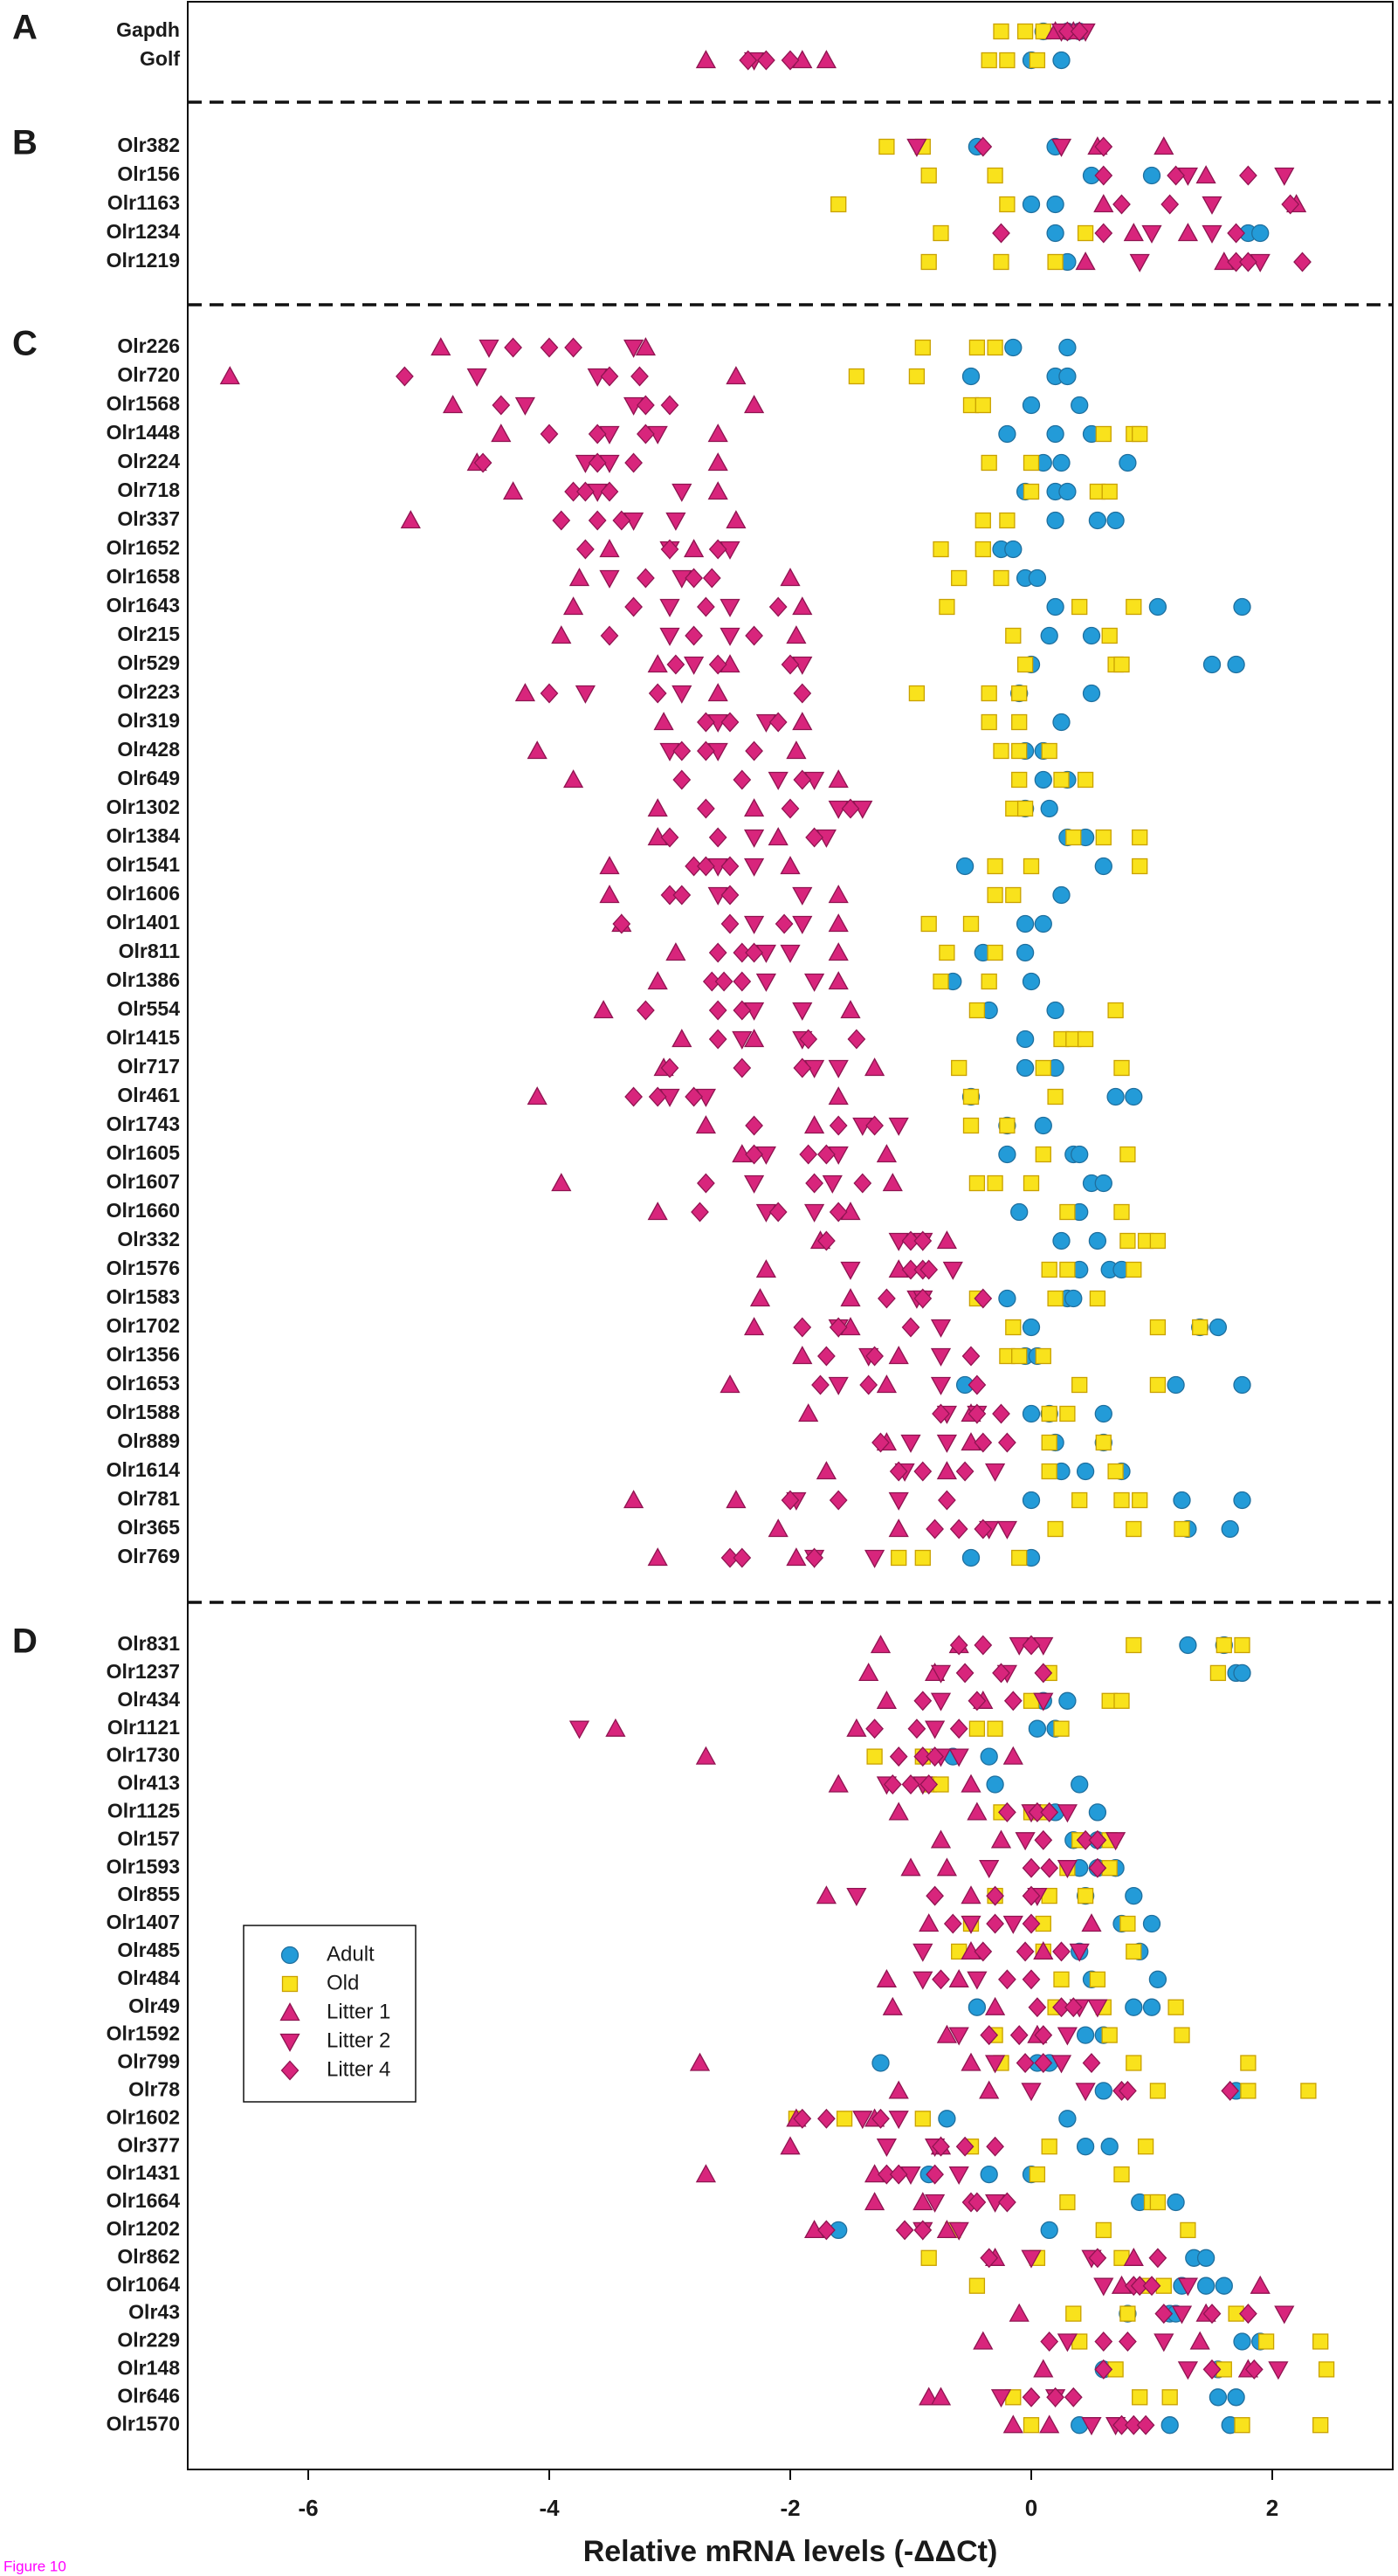 This screenshot has height=2576, width=1398. I want to click on category-label: Olr43, so click(154, 2312).